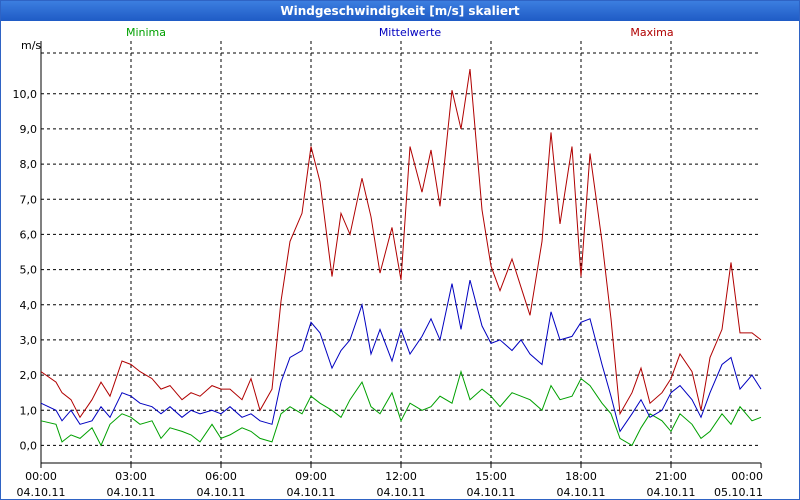 The height and width of the screenshot is (500, 800). Describe the element at coordinates (410, 32) in the screenshot. I see `legend-mittelwerte: Mittelwerte` at that location.